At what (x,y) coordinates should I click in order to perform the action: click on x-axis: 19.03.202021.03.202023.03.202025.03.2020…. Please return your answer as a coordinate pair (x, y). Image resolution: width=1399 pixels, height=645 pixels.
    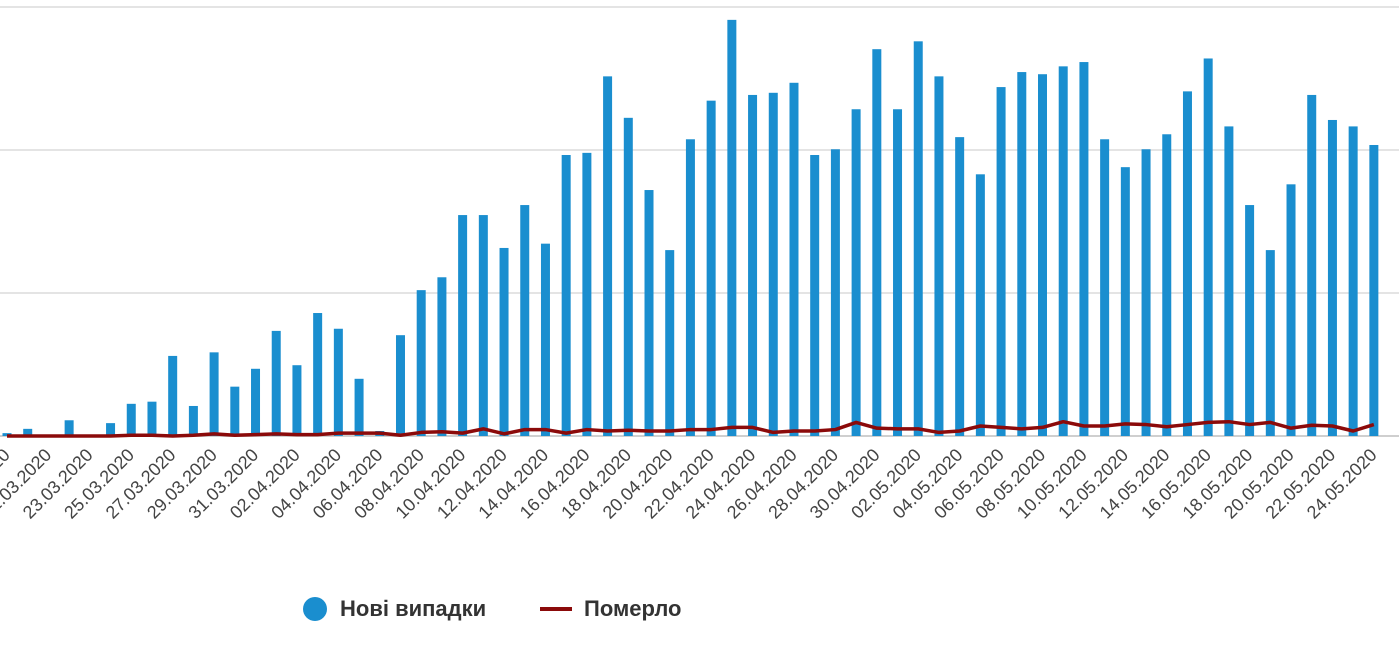
    Looking at the image, I should click on (690, 484).